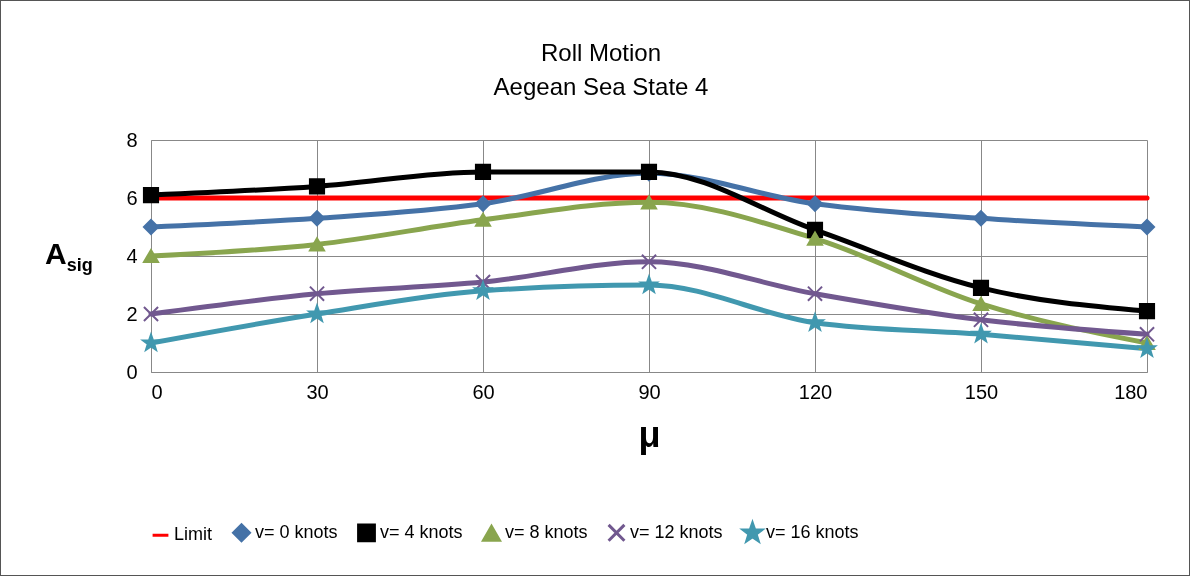 The height and width of the screenshot is (576, 1190). What do you see at coordinates (601, 86) in the screenshot?
I see `chart-subtitle: Aegean Sea State 4` at bounding box center [601, 86].